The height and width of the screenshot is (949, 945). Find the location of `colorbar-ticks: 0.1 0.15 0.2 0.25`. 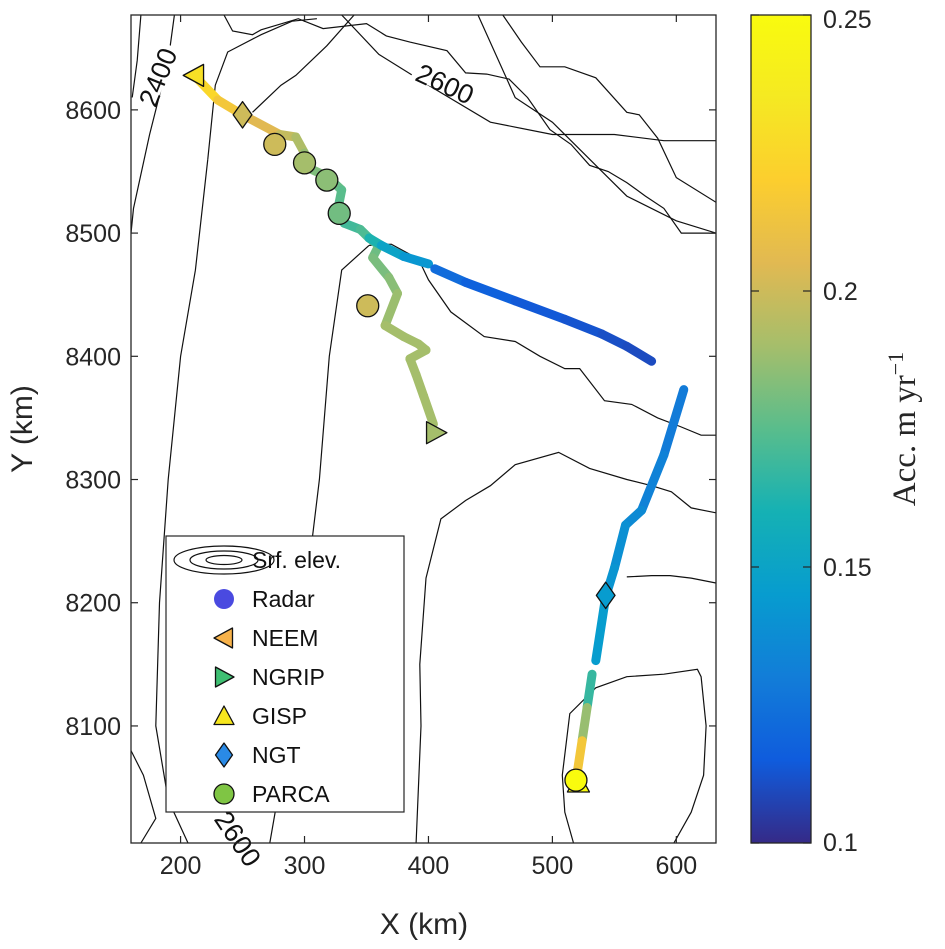

colorbar-ticks: 0.1 0.15 0.2 0.25 is located at coordinates (811, 431).